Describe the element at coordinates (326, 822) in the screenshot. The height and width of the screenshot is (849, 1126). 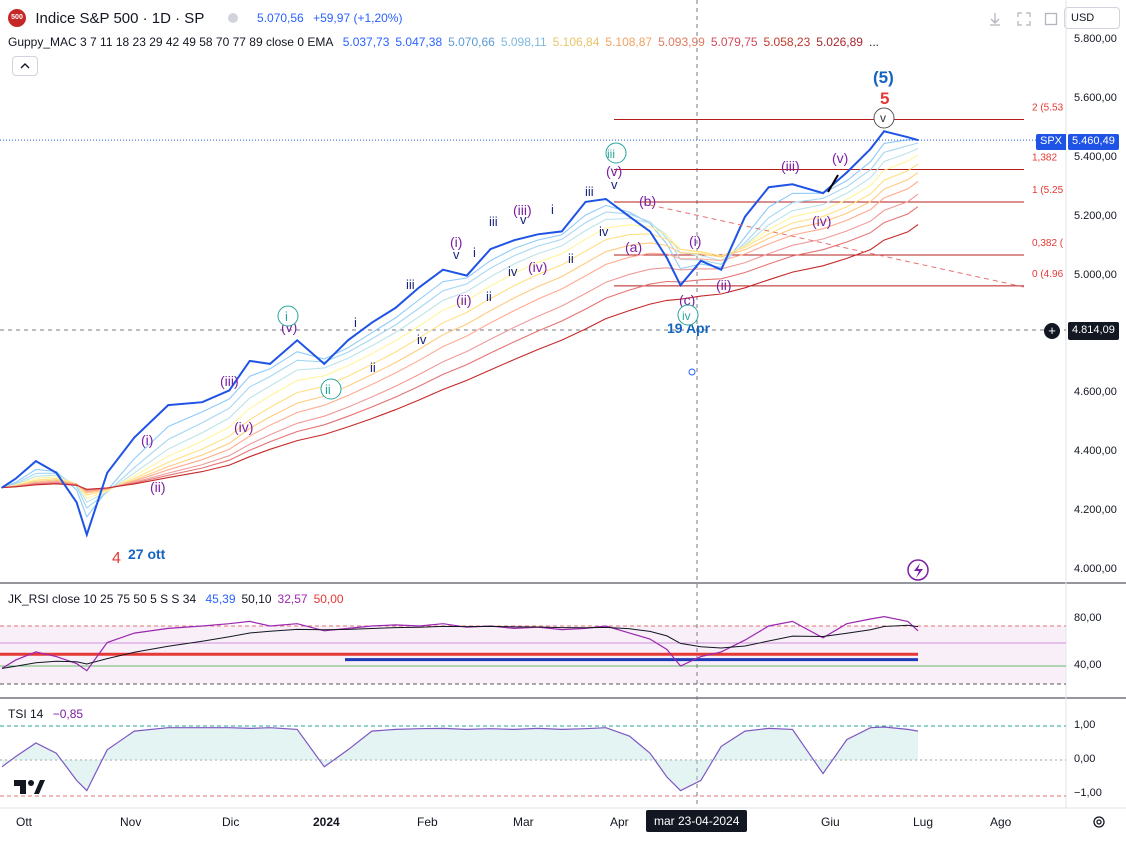
I see `time-tick-label: 2024` at that location.